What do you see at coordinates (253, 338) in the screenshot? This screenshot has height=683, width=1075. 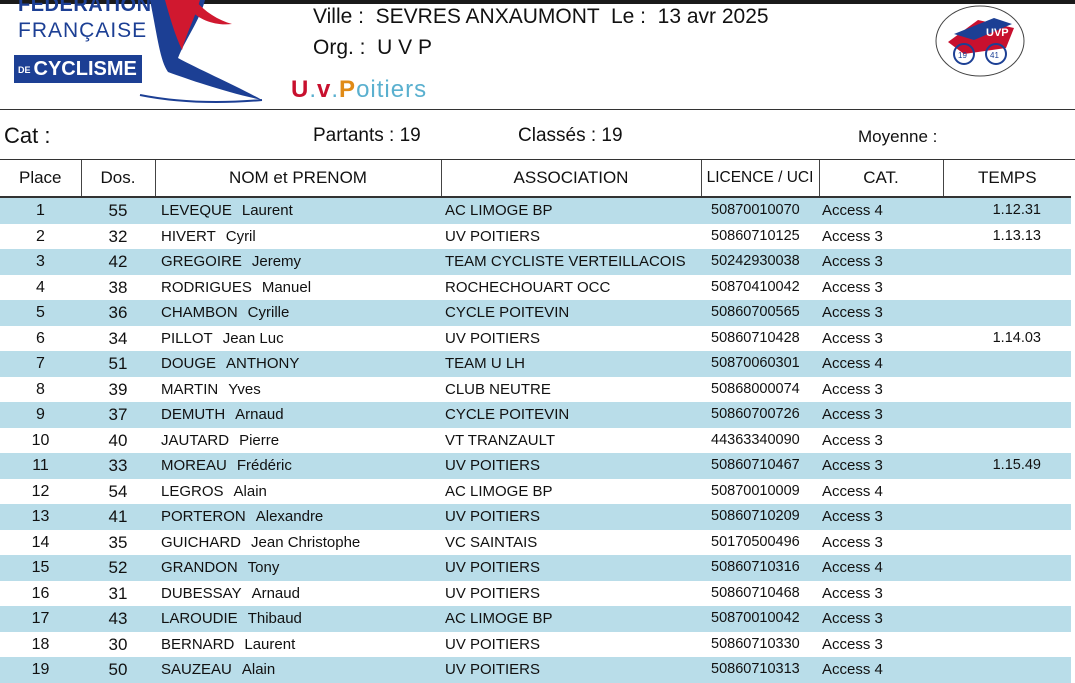 I see `first-name: Jean Luc` at bounding box center [253, 338].